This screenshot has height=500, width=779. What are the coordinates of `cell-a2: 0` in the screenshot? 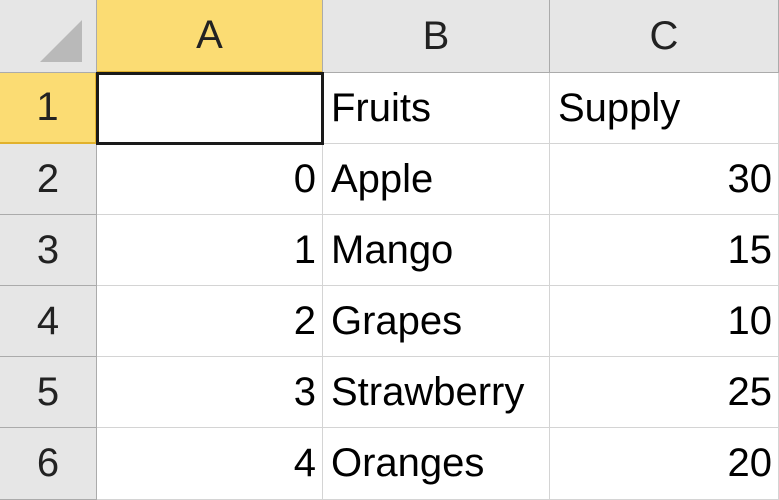 It's located at (210, 179).